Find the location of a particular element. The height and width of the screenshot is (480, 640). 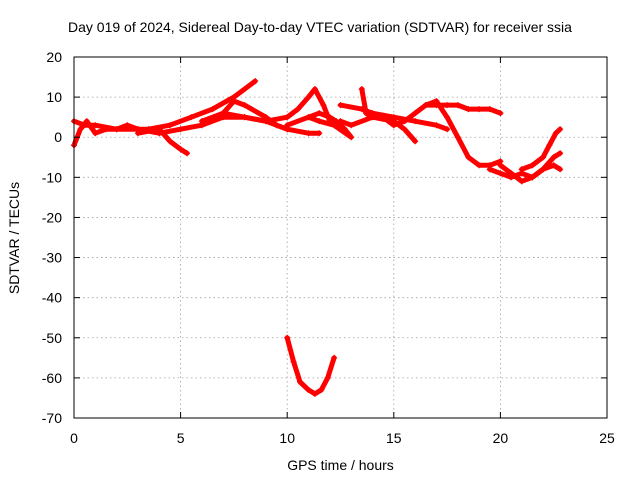

y-tick-label: -20 is located at coordinates (52, 217).